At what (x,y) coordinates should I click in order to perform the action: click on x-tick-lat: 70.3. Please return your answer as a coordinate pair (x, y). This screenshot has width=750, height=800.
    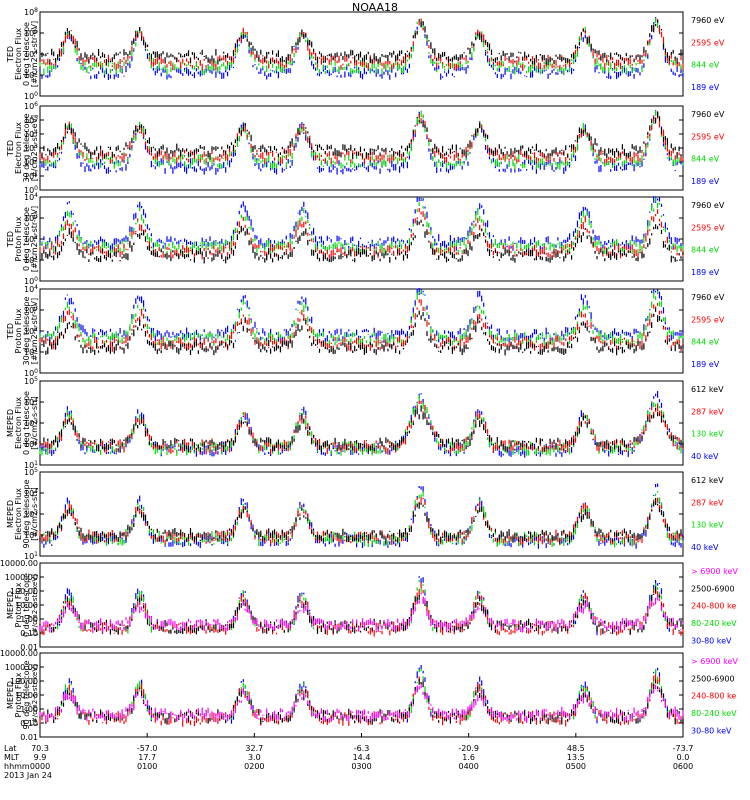
    Looking at the image, I should click on (40, 748).